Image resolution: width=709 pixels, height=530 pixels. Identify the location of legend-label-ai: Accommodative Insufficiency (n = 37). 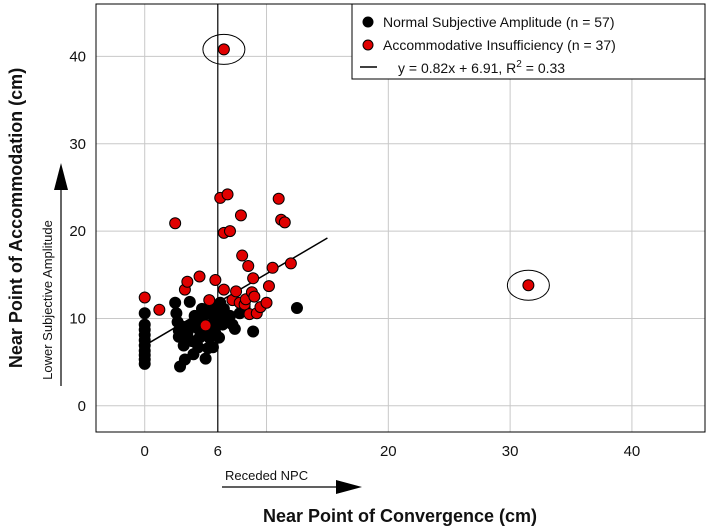
(499, 45).